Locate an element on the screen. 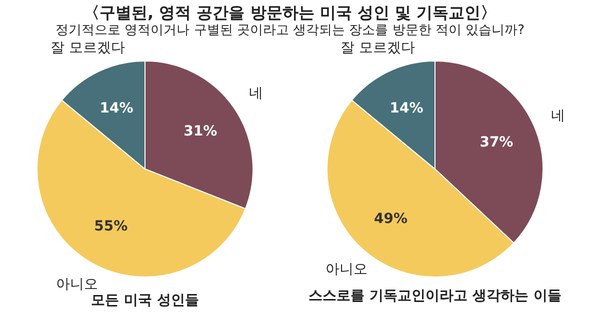 The height and width of the screenshot is (324, 600). chart-title: 〈구별된, 영적 공간을 방문하는 미국 성인 및 기독교인〉 is located at coordinates (290, 12).